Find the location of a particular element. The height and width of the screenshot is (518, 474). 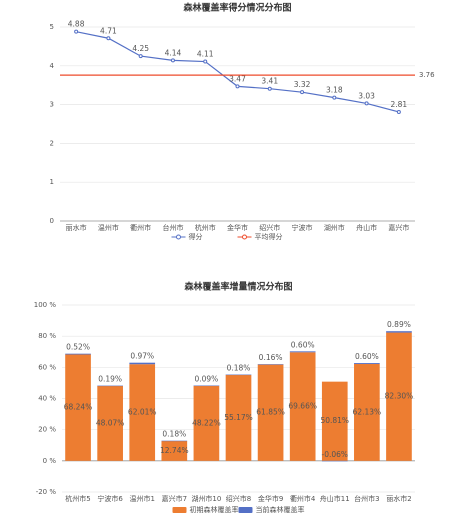

data-label: 62.01% is located at coordinates (142, 412).